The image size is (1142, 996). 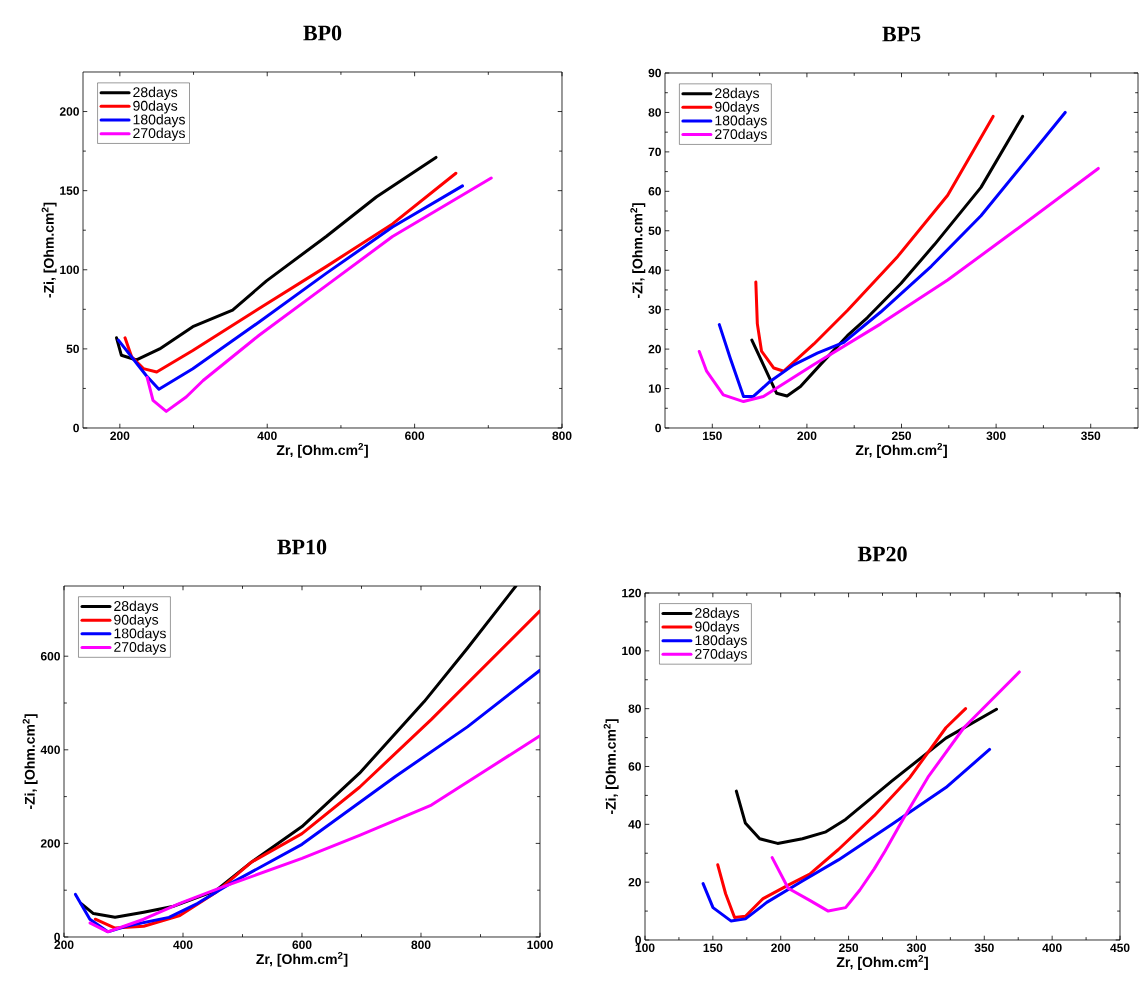 I want to click on y-tick-label: 30, so click(x=654, y=309).